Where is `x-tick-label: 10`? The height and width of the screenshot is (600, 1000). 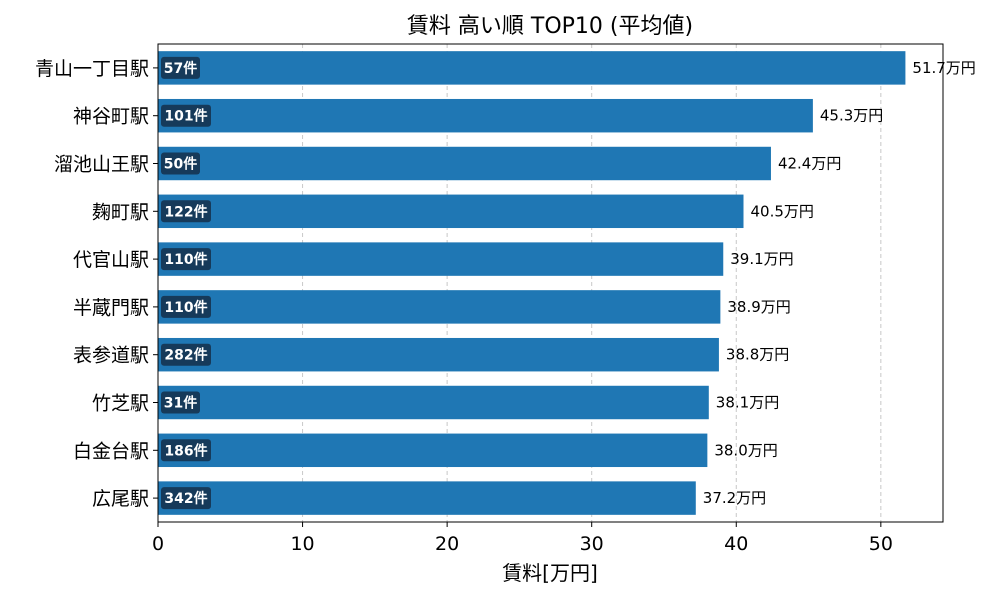
x-tick-label: 10 is located at coordinates (302, 544).